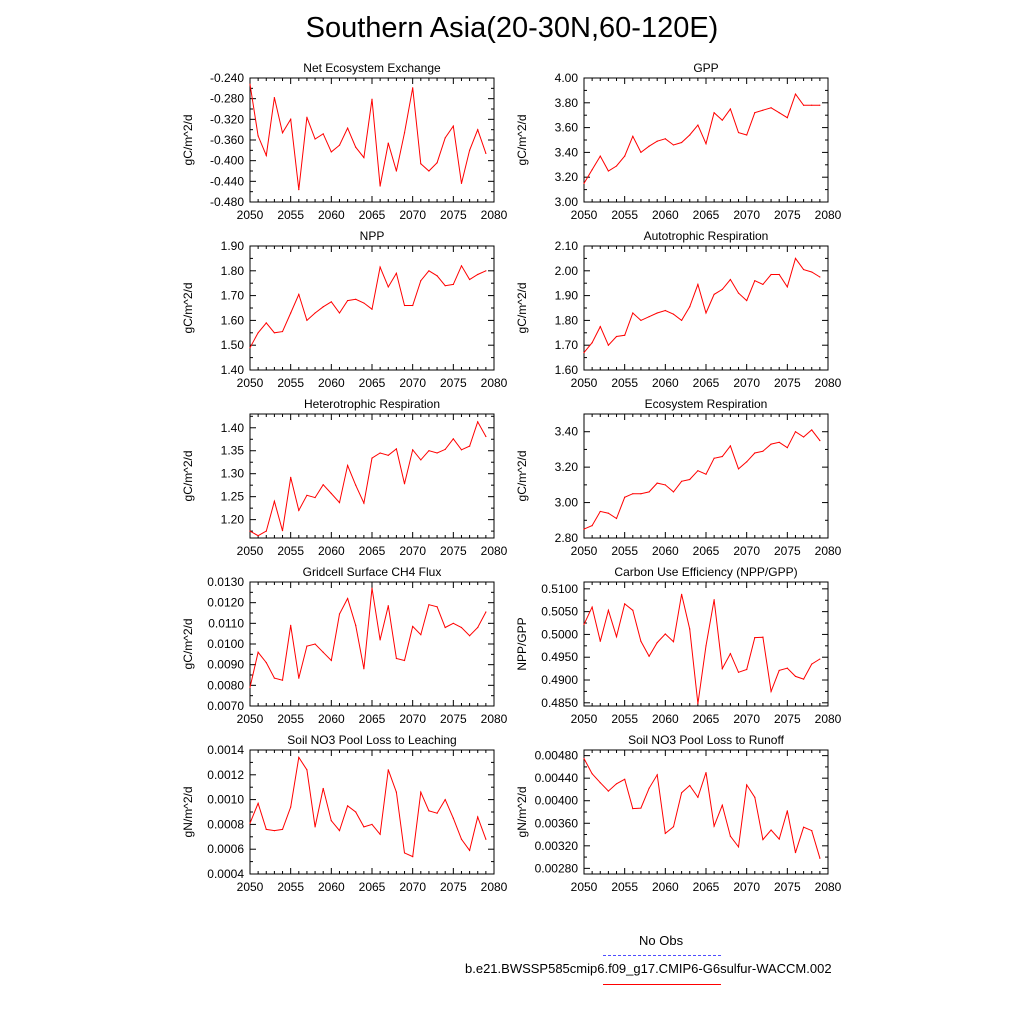  I want to click on y-tick-label: 0.5000, so click(559, 634).